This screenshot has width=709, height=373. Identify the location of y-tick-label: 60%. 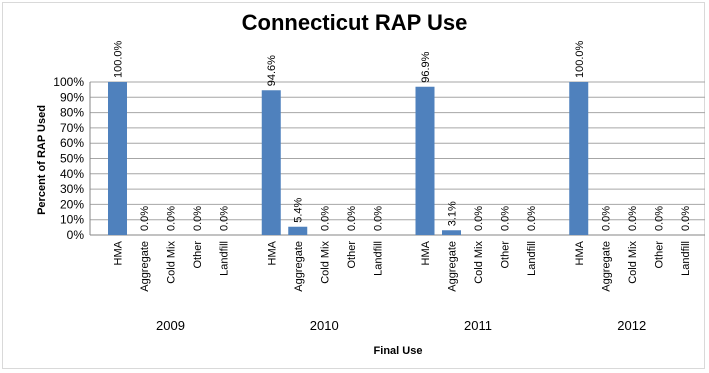
(72, 143).